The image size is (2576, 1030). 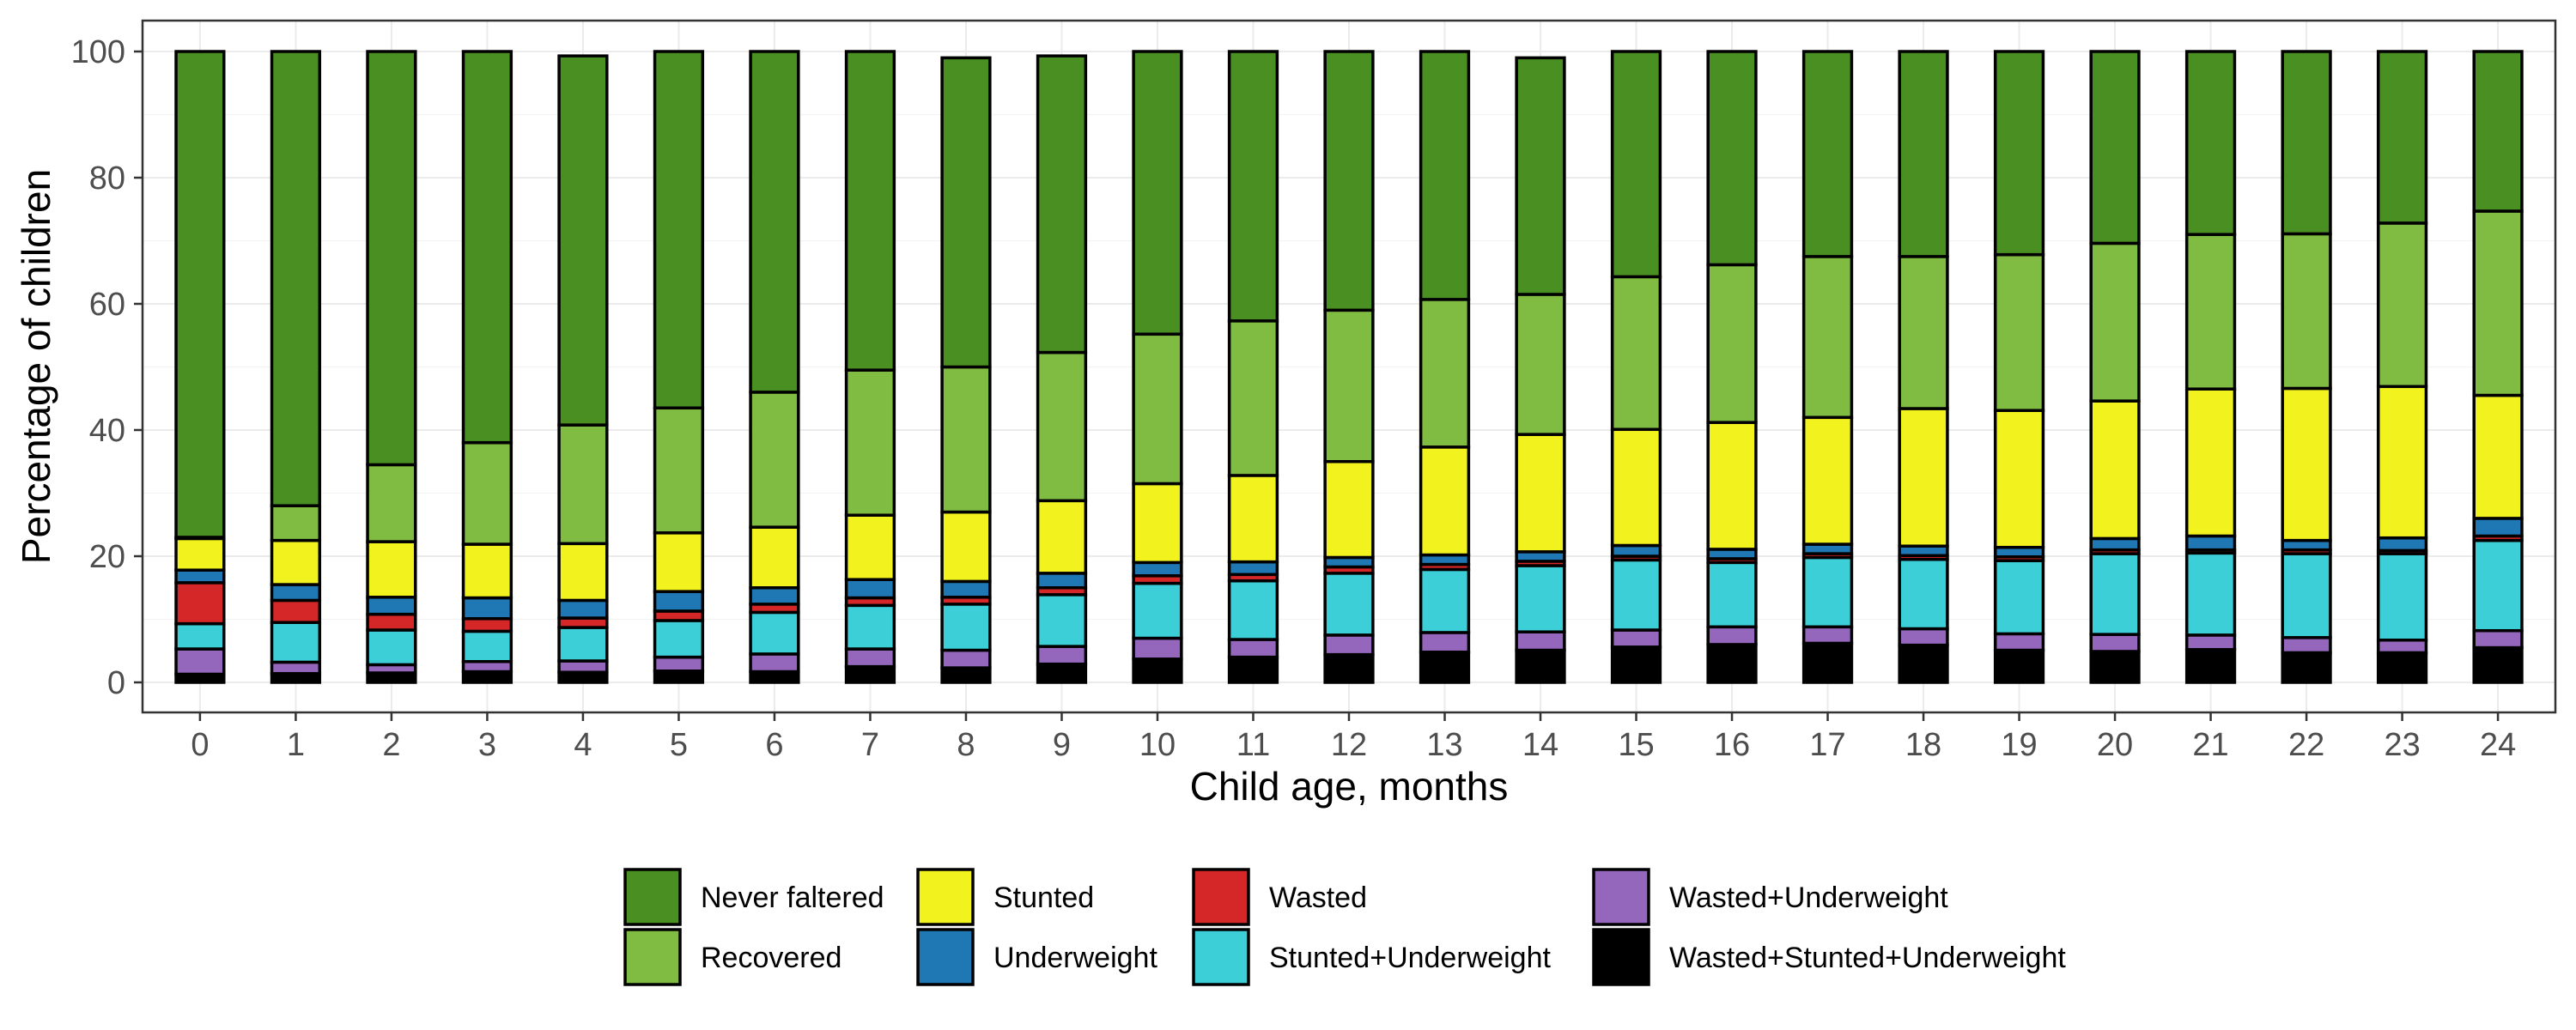 What do you see at coordinates (2402, 745) in the screenshot?
I see `x-tick-label: 23` at bounding box center [2402, 745].